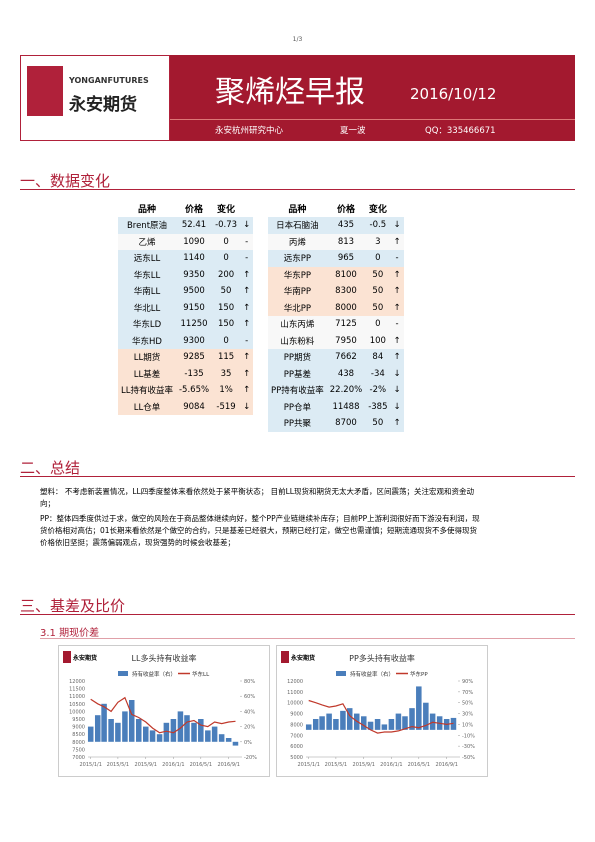 The width and height of the screenshot is (595, 842). What do you see at coordinates (194, 373) in the screenshot?
I see `table-cell: -135` at bounding box center [194, 373].